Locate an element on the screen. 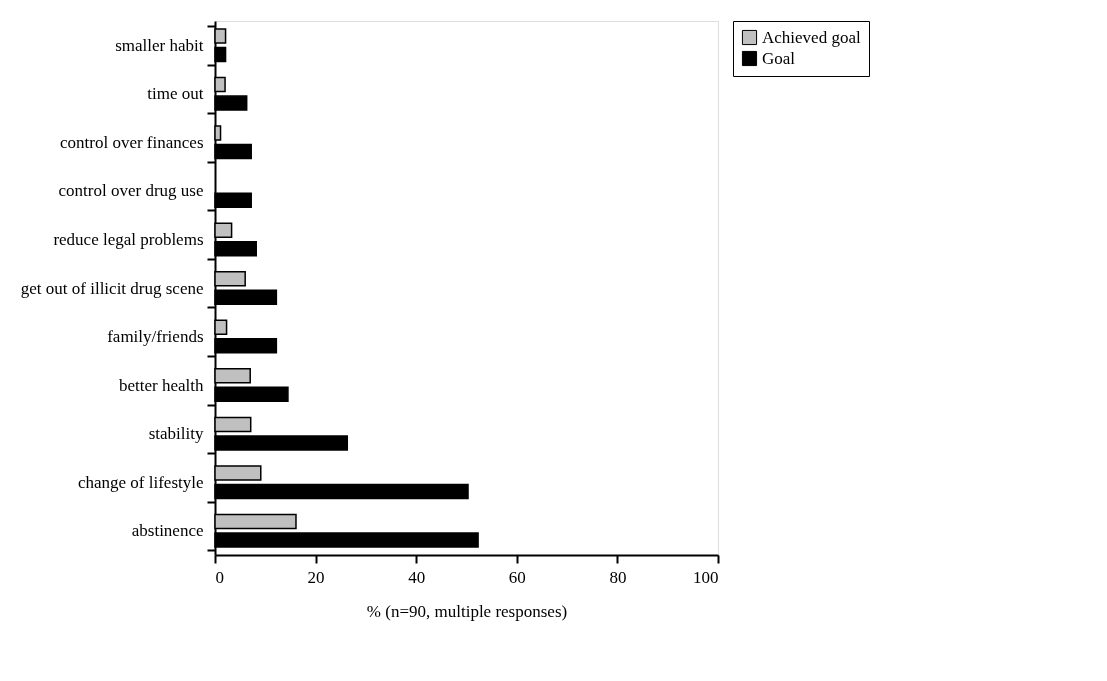  x-tick-label: 100 is located at coordinates (706, 577).